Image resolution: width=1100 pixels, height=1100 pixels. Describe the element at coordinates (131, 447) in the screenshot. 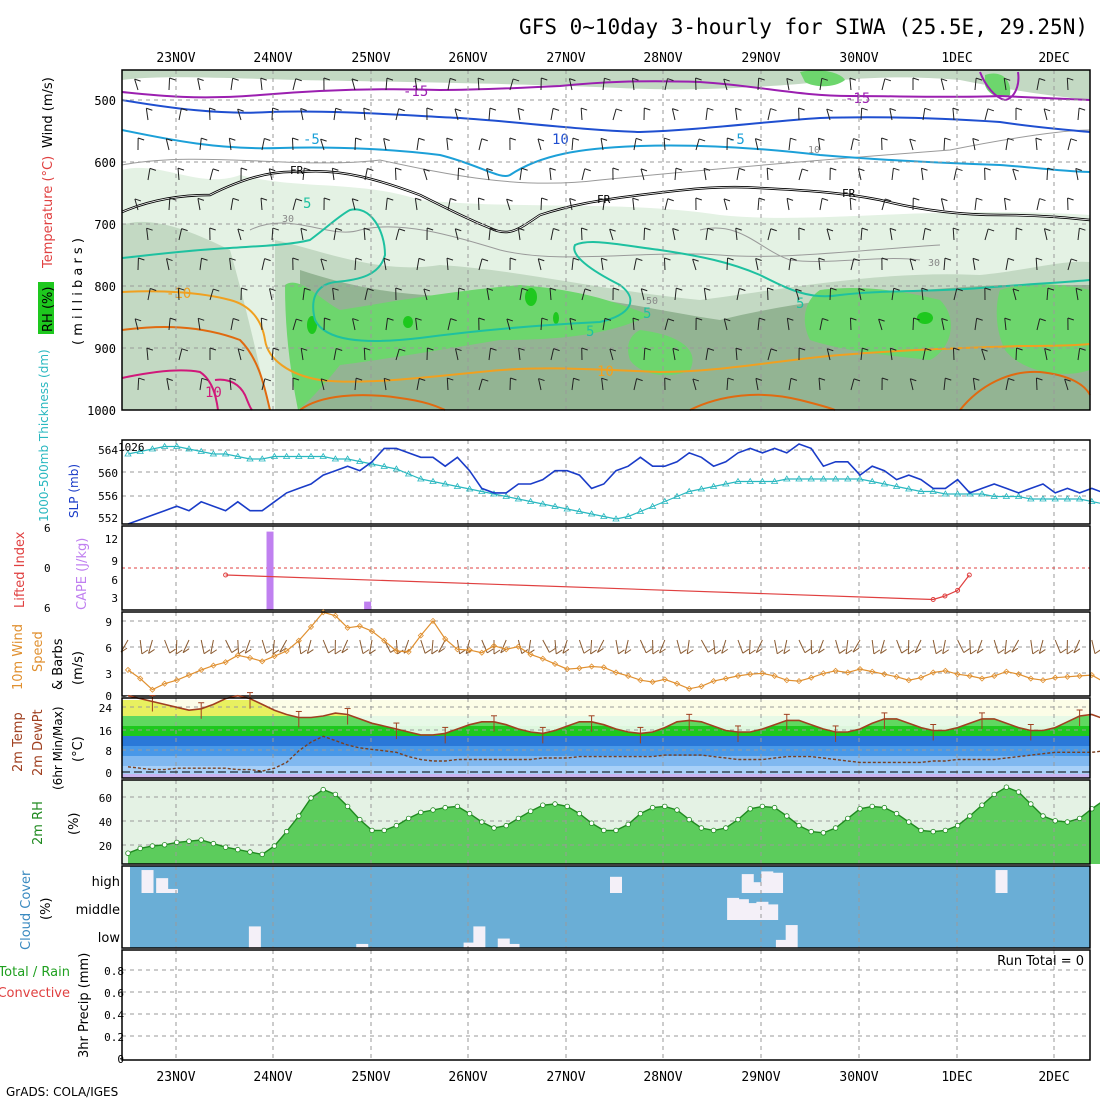

I see `slp-tick: 1026` at that location.